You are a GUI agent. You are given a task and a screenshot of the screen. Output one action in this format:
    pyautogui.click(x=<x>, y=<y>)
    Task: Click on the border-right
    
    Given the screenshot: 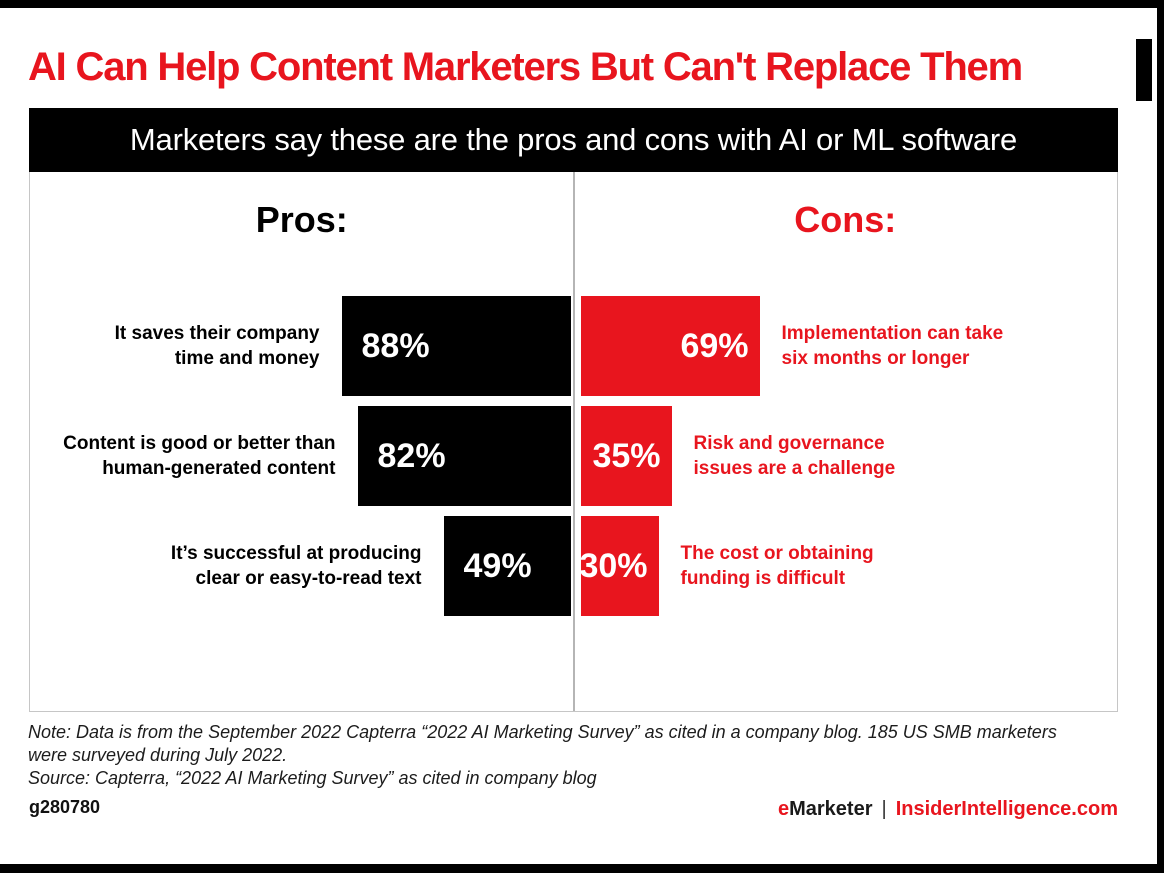 What is the action you would take?
    pyautogui.click(x=1160, y=436)
    